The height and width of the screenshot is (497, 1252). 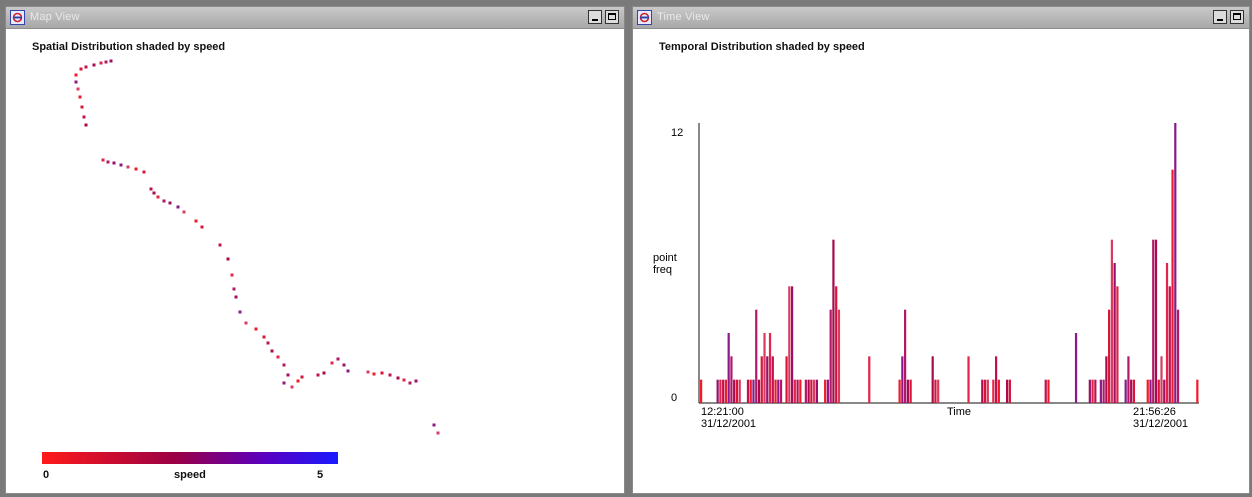 What do you see at coordinates (662, 270) in the screenshot?
I see `y-axis-label-line2: freq` at bounding box center [662, 270].